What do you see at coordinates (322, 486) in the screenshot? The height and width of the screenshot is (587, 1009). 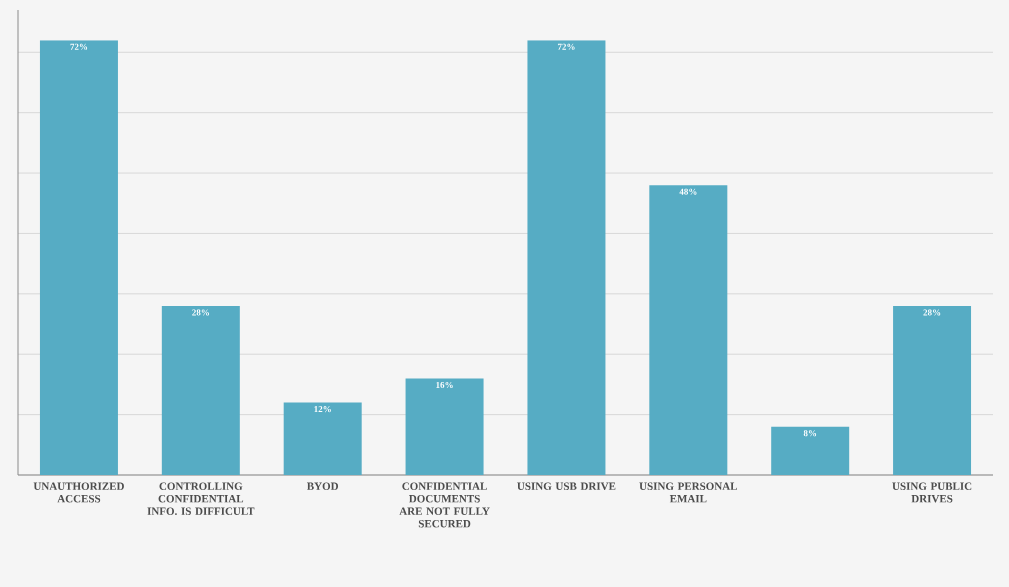 I see `x-tick-label: BYOD` at bounding box center [322, 486].